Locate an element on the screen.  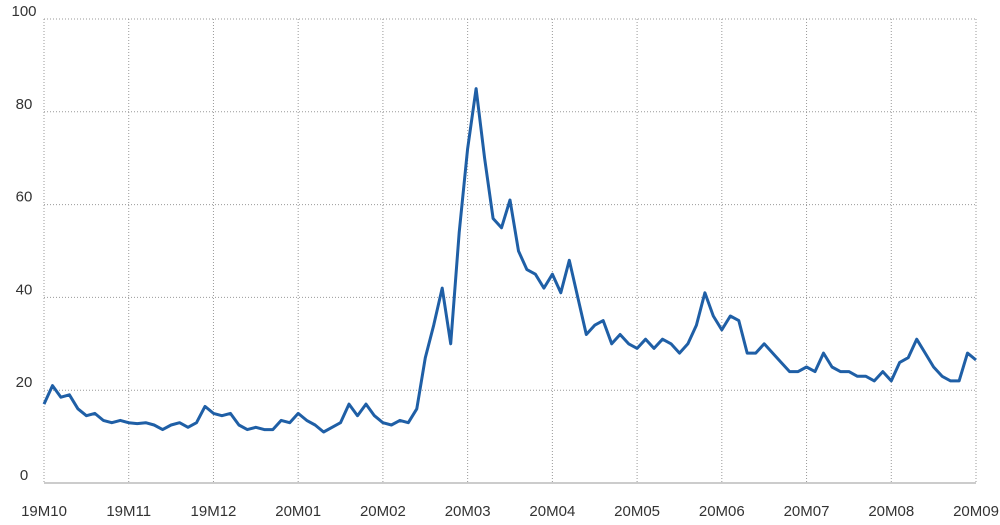
y-tick-label: 0 is located at coordinates (24, 475).